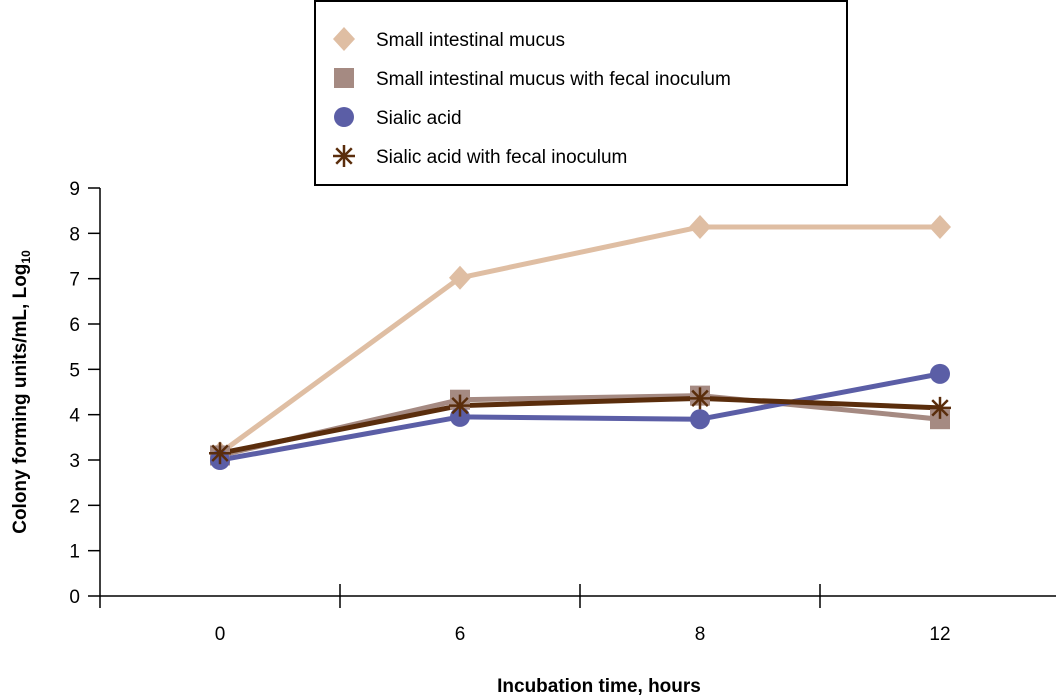  I want to click on y-tick-label: 0, so click(74, 597).